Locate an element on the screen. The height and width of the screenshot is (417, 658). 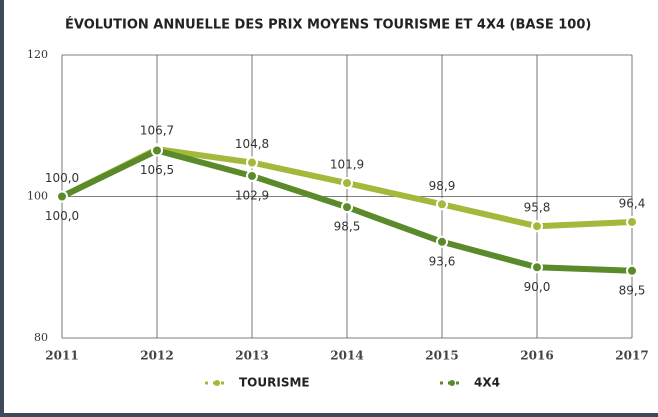
data-label: 95,8 is located at coordinates (537, 208).